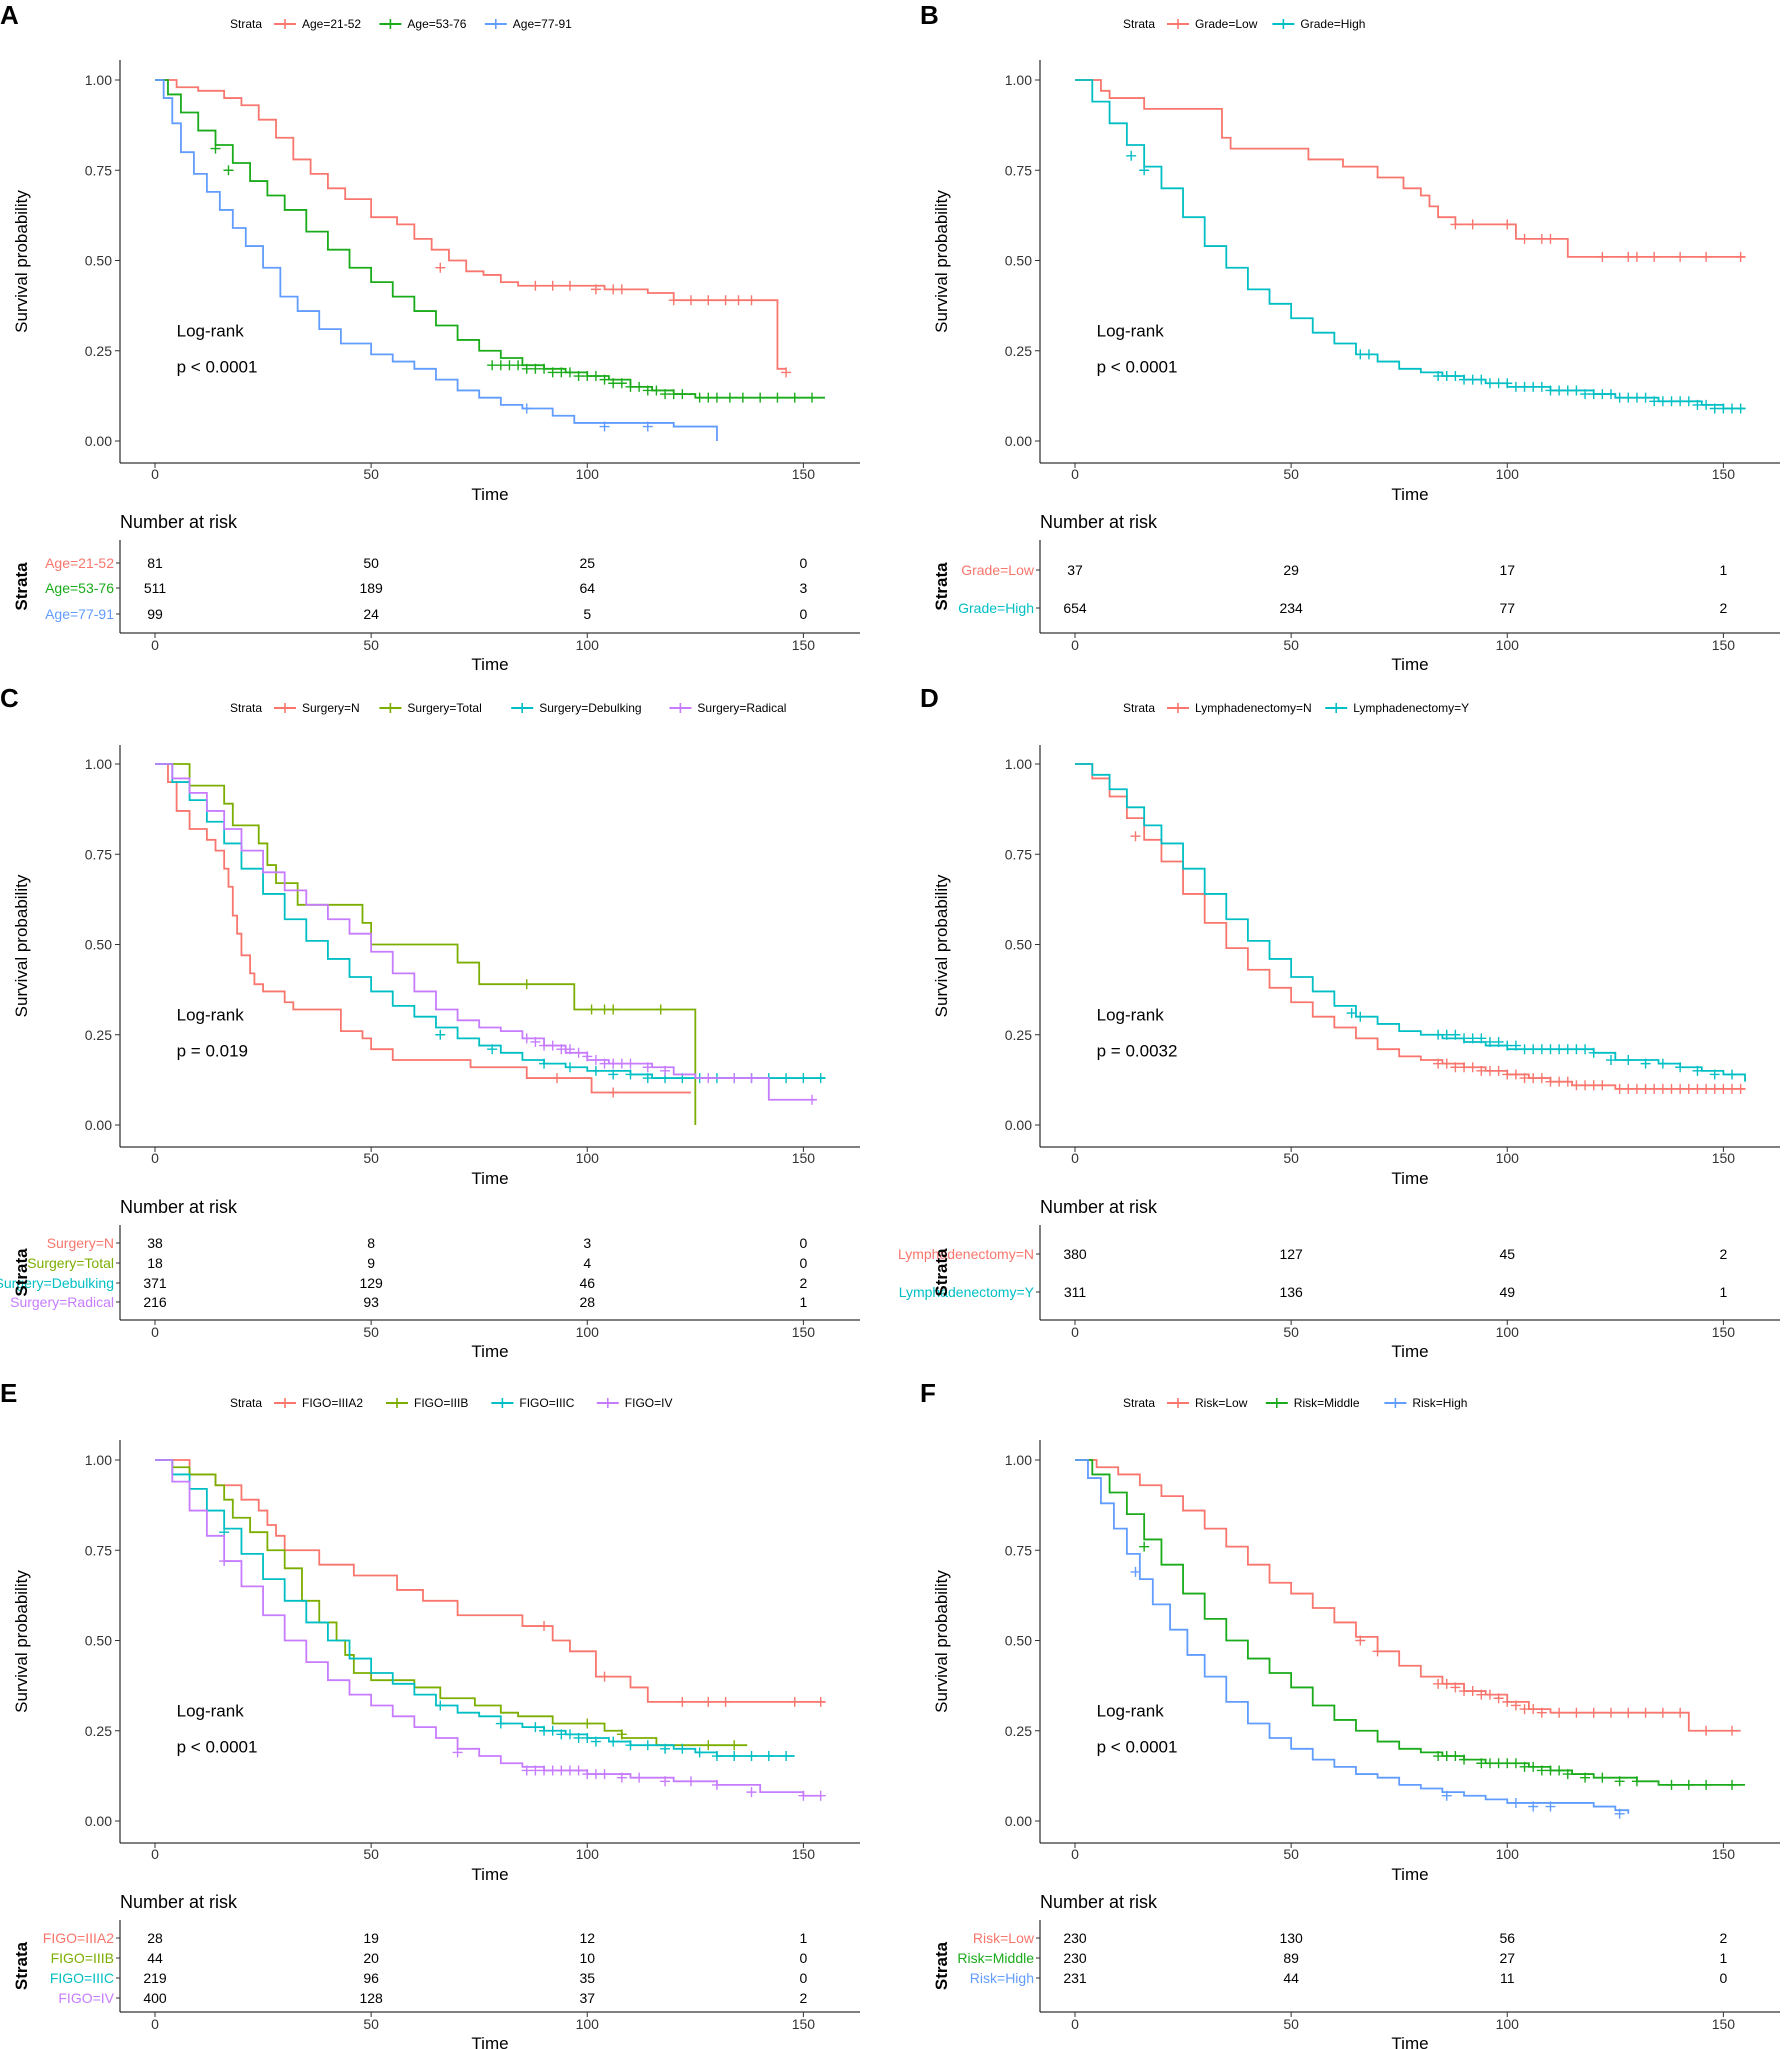 Image resolution: width=1785 pixels, height=2049 pixels. What do you see at coordinates (1291, 608) in the screenshot?
I see `risk-count: 234` at bounding box center [1291, 608].